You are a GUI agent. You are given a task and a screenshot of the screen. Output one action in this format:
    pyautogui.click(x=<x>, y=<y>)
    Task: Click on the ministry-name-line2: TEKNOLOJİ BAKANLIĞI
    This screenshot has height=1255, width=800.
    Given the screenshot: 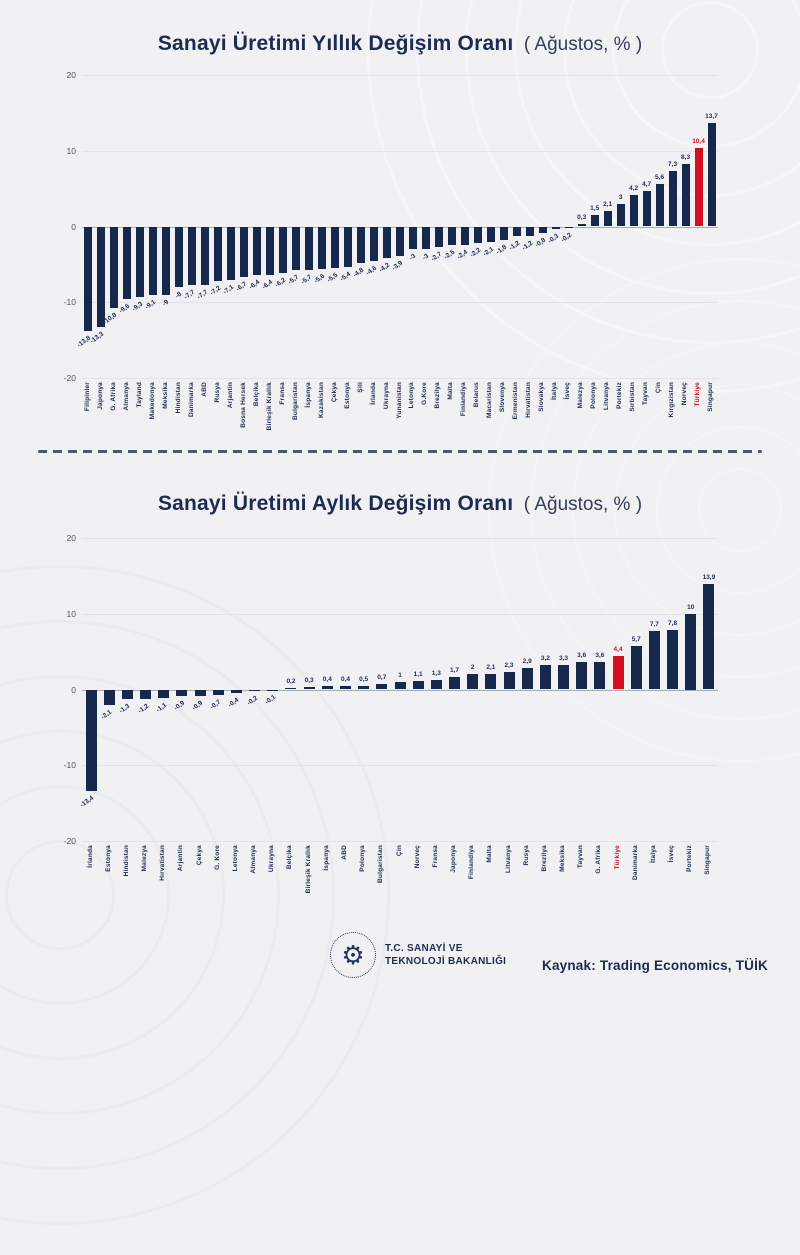 What is the action you would take?
    pyautogui.click(x=446, y=961)
    